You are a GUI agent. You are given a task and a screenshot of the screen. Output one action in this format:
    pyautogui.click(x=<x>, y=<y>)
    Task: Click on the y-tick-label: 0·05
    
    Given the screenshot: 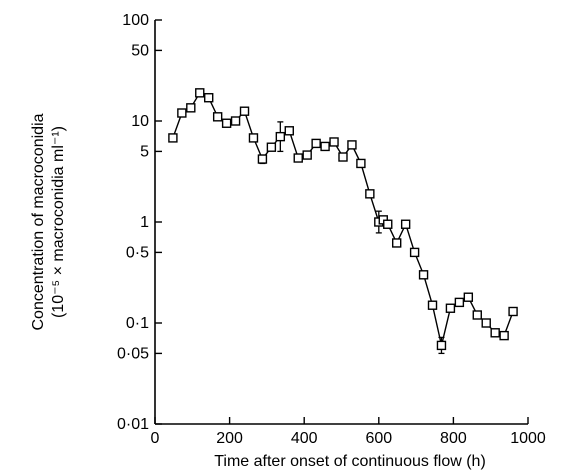 What is the action you would take?
    pyautogui.click(x=133, y=353)
    